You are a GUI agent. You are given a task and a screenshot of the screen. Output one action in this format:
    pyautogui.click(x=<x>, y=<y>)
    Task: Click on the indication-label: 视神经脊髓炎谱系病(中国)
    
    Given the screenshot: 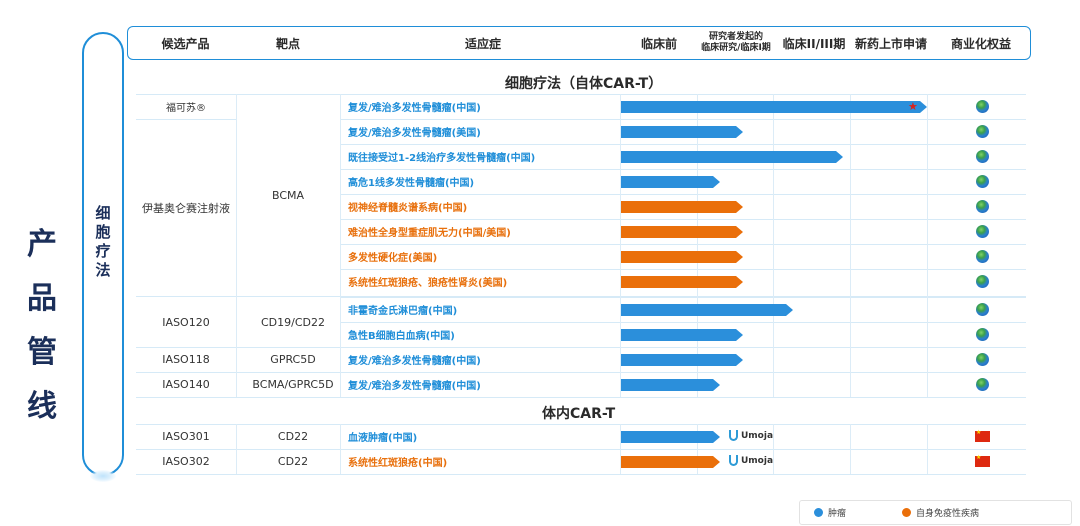 What is the action you would take?
    pyautogui.click(x=408, y=208)
    